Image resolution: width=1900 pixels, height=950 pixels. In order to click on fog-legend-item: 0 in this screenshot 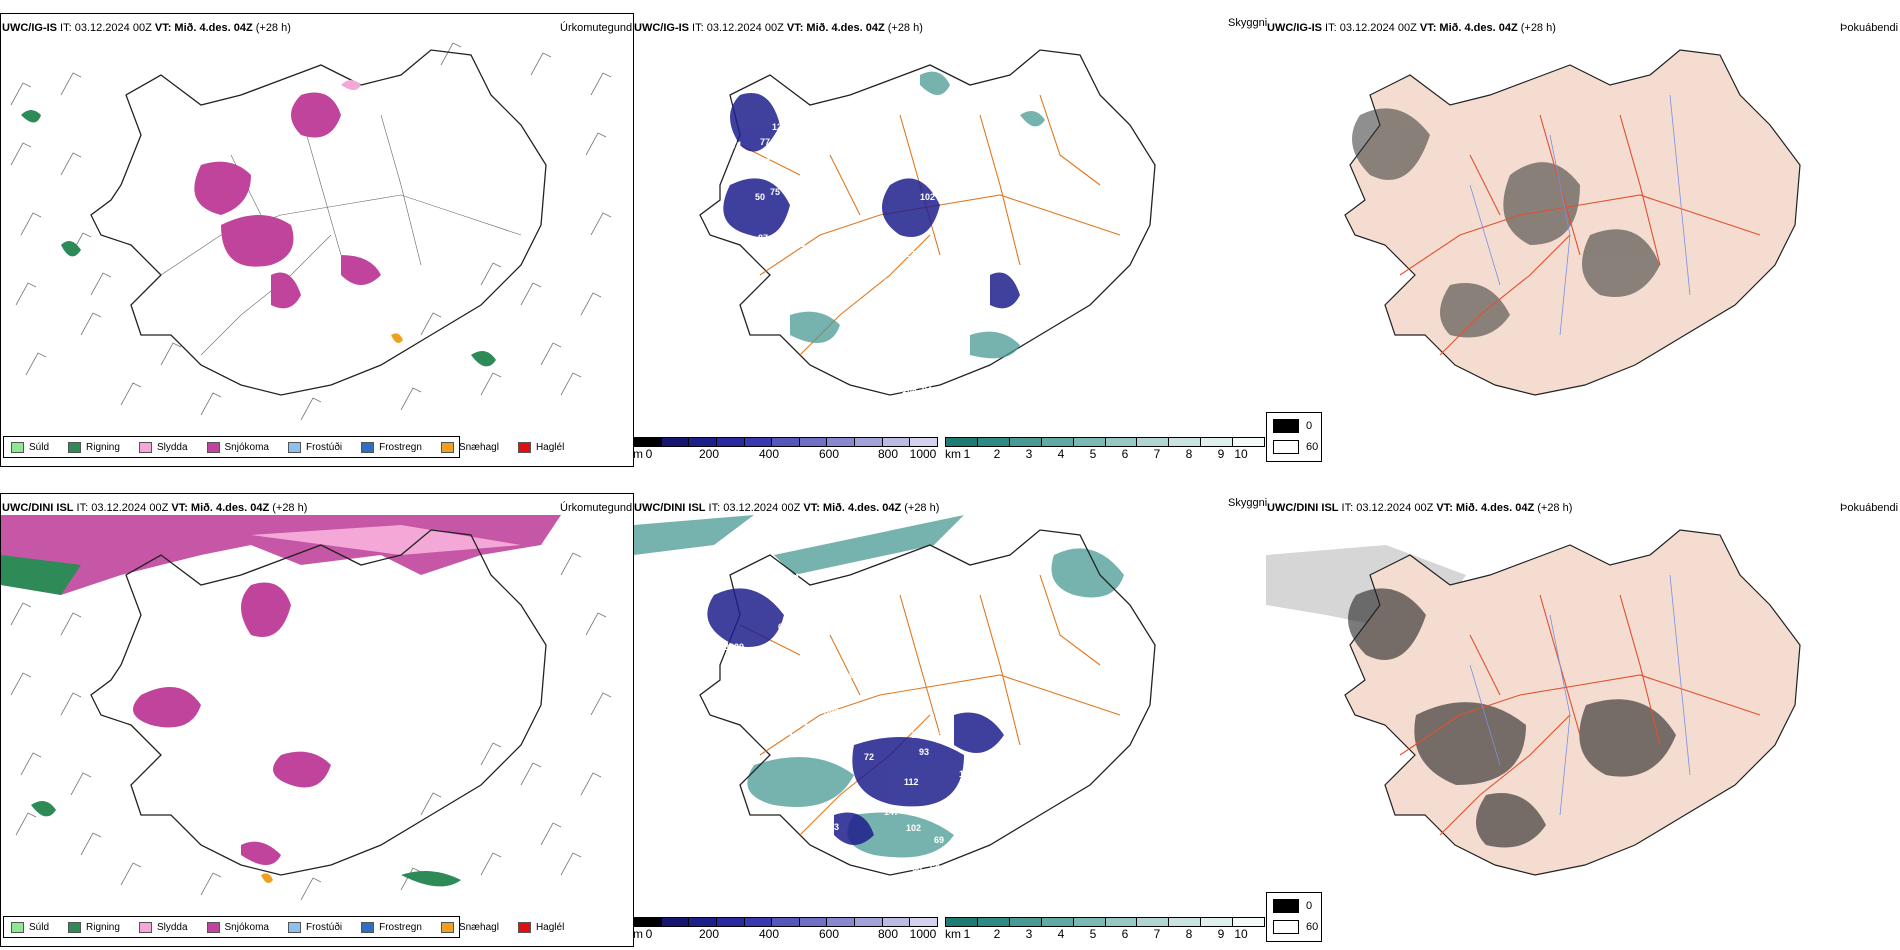, I will do `click(1292, 906)`.